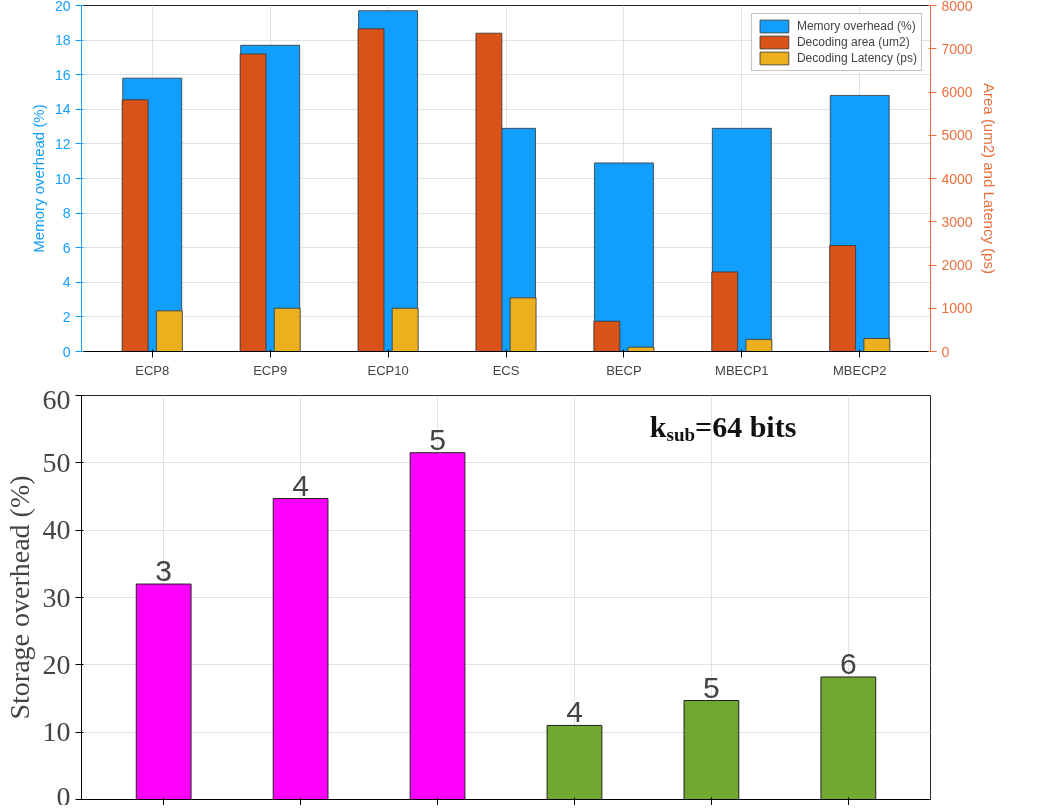  Describe the element at coordinates (989, 178) in the screenshot. I see `y2-axis-title: Area (um2) and Latency (ps)` at that location.